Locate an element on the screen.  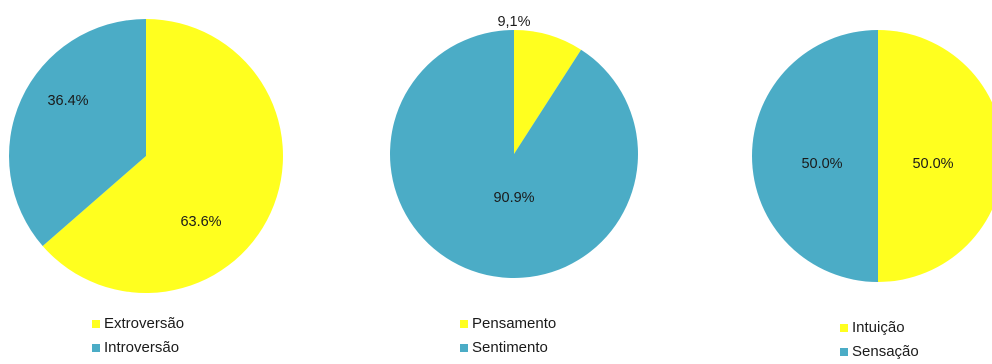
legend-label-extroversao: Extroversão is located at coordinates (144, 324).